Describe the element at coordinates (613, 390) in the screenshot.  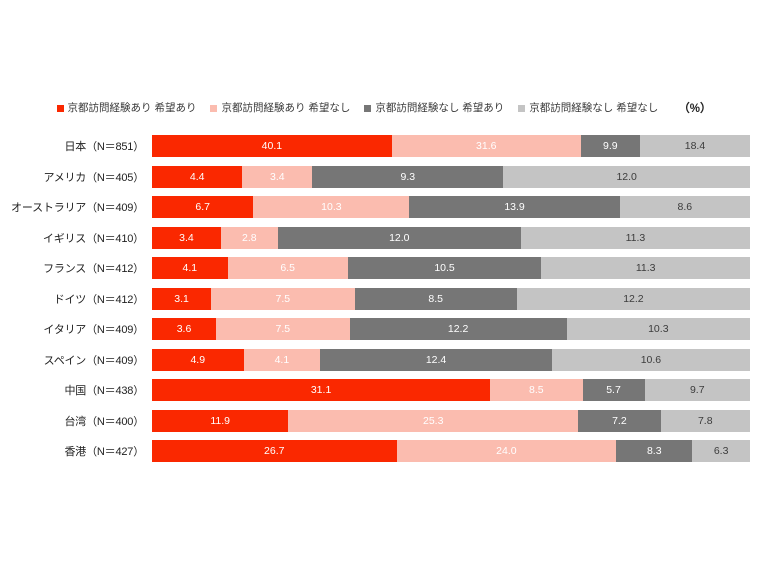
I see `bar-segment: 5.7` at that location.